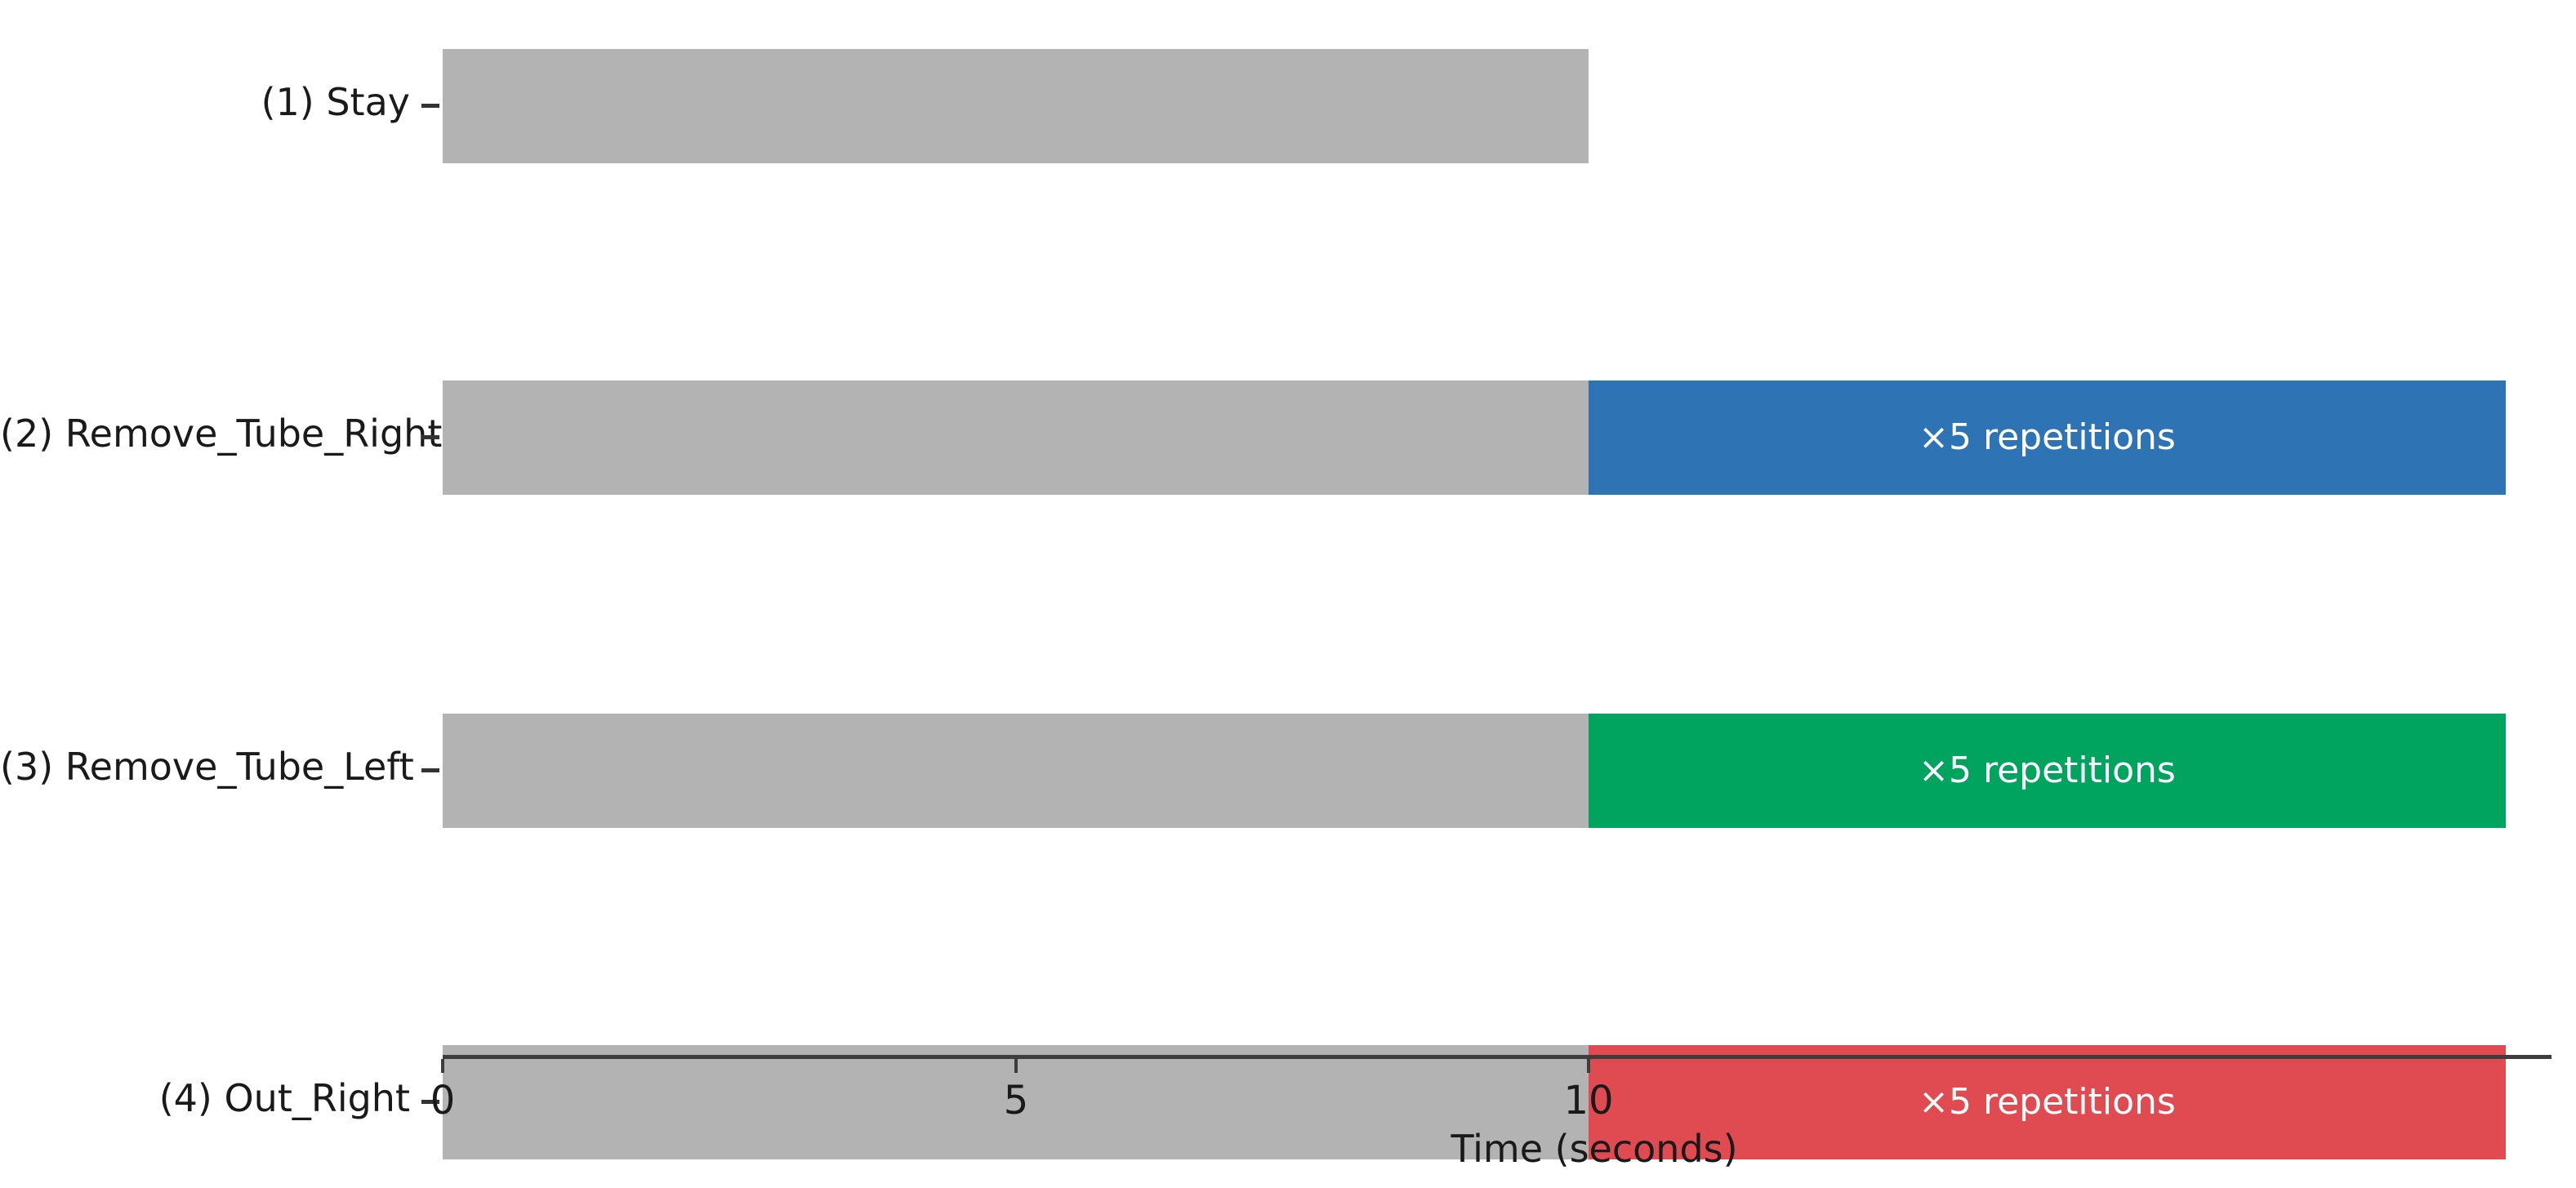  Describe the element at coordinates (284, 1098) in the screenshot. I see `category-label: (4) Out_Right` at that location.